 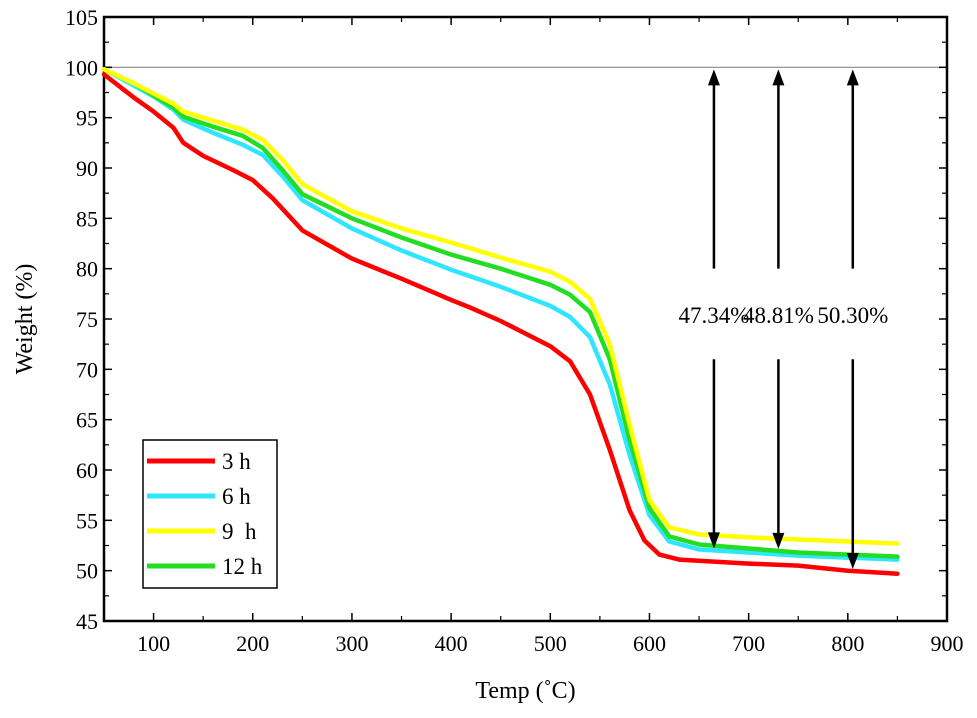 What do you see at coordinates (713, 315) in the screenshot?
I see `annotation-label: 47.34%` at bounding box center [713, 315].